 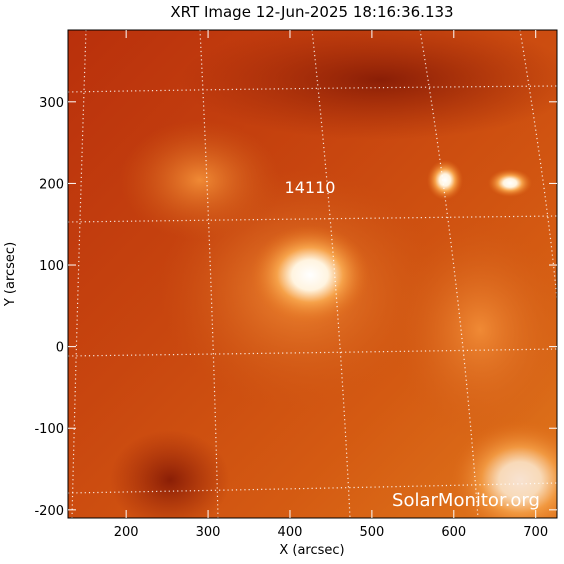 What do you see at coordinates (466, 500) in the screenshot?
I see `watermark: SolarMonitor.org` at bounding box center [466, 500].